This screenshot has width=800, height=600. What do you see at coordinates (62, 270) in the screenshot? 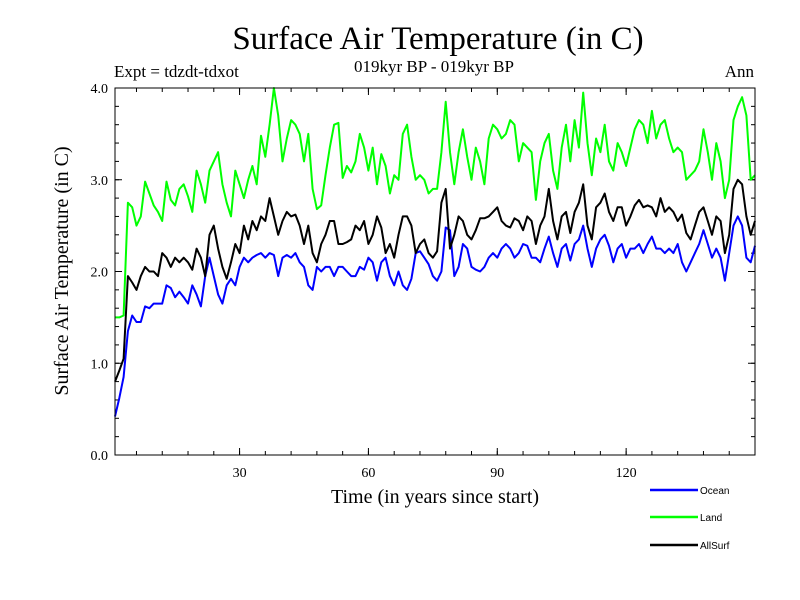
I see `y-axis-label: Surface Air Temperature (in C)` at bounding box center [62, 270].